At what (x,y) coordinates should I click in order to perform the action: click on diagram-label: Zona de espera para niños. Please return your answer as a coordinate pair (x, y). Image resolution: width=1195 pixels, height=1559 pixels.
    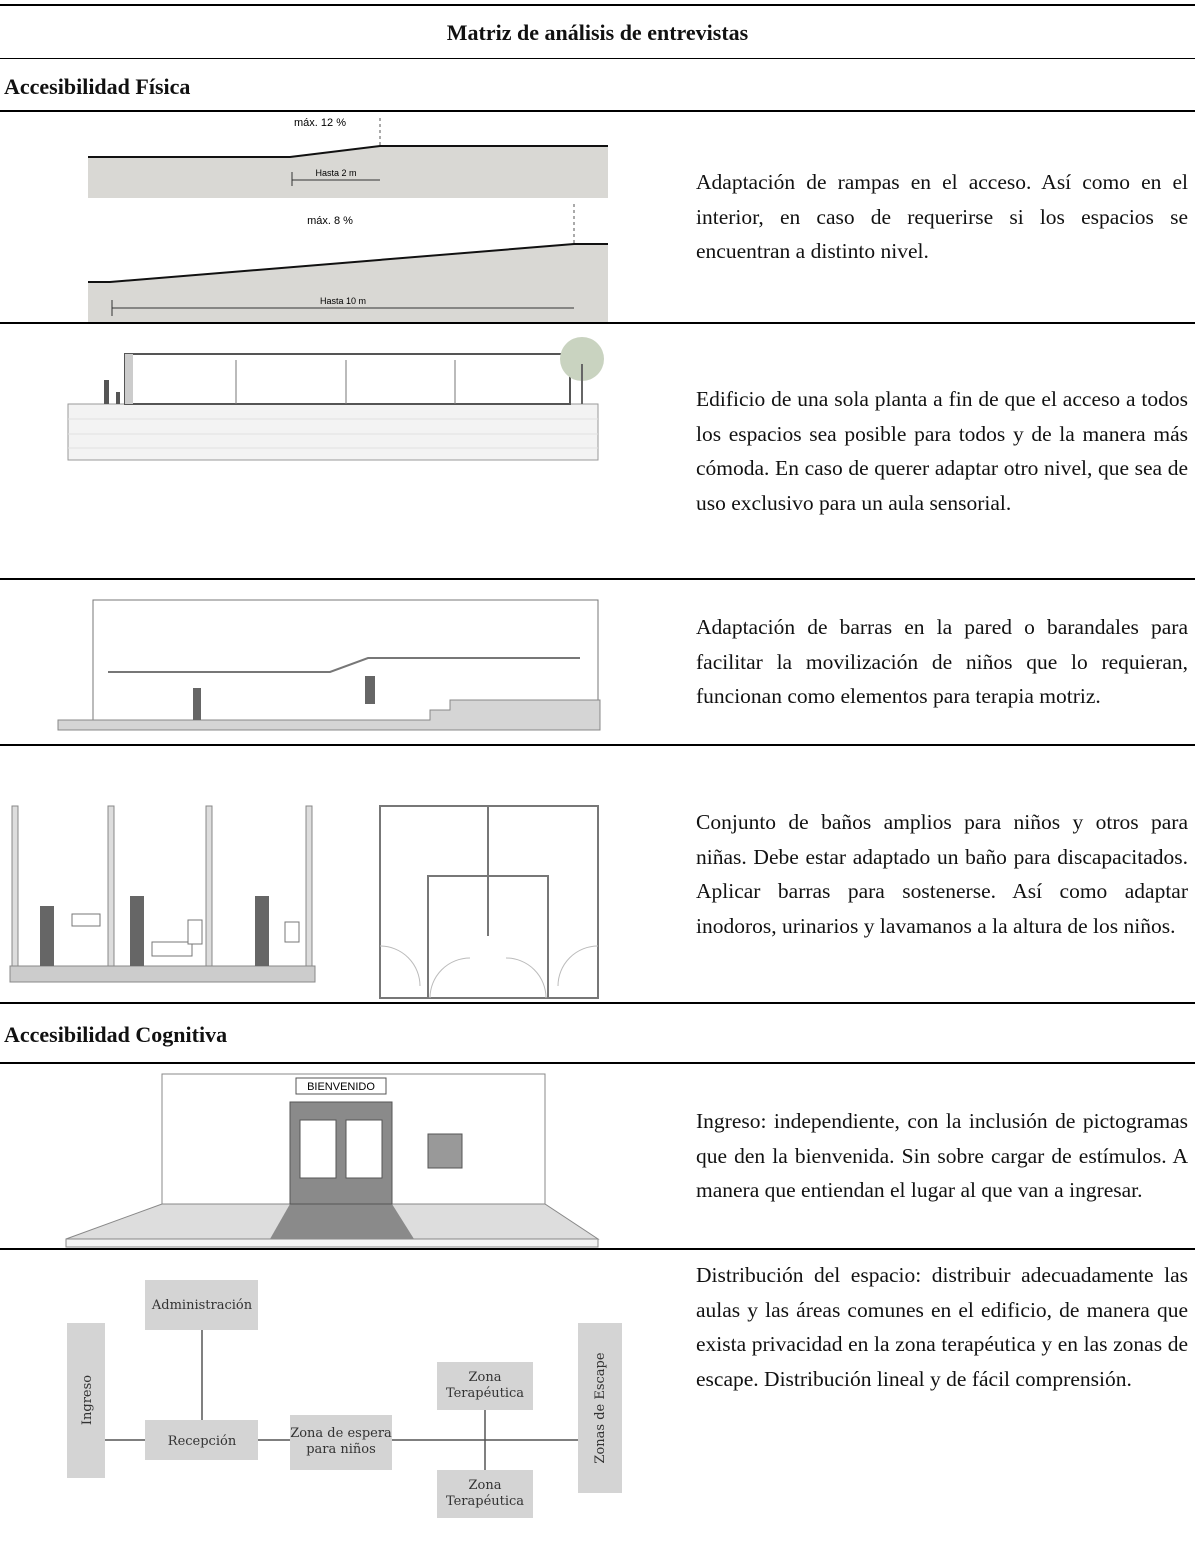
    Looking at the image, I should click on (341, 1441).